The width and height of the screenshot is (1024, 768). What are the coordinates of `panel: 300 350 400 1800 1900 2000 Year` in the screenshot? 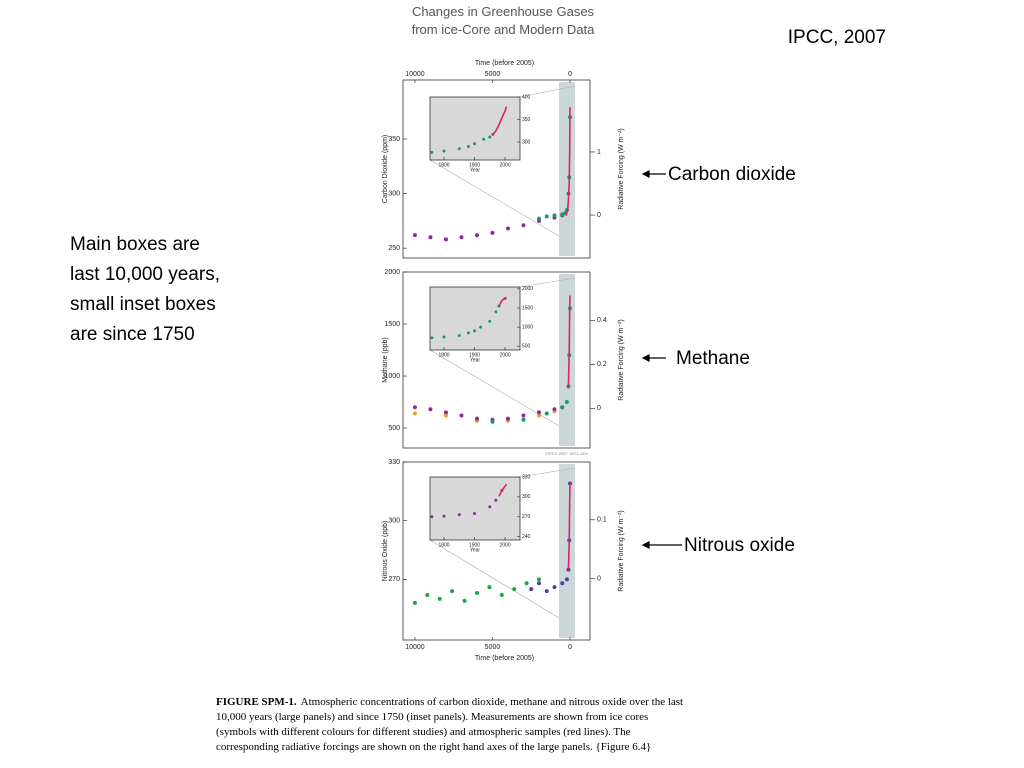 It's located at (480, 133).